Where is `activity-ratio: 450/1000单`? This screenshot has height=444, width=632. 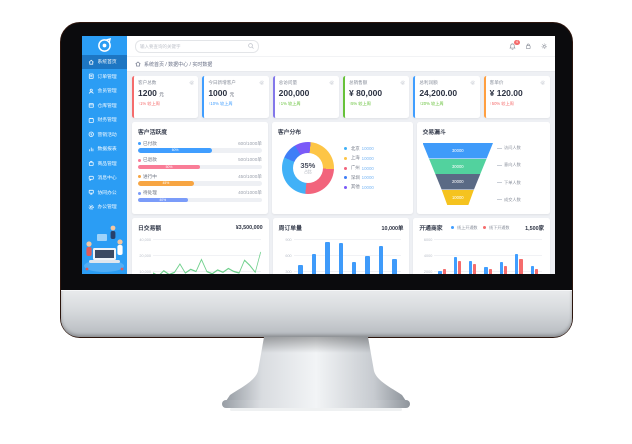 activity-ratio: 450/1000单 is located at coordinates (250, 176).